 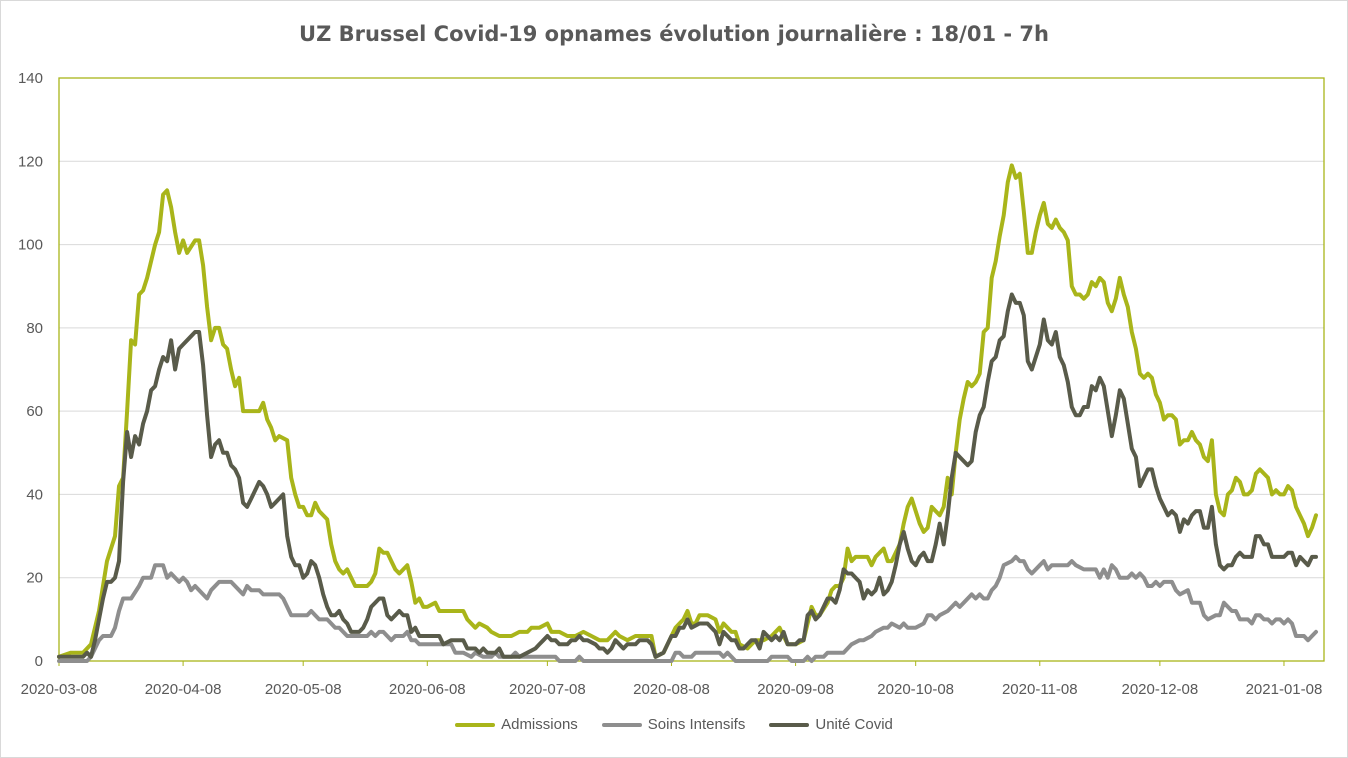 What do you see at coordinates (539, 724) in the screenshot?
I see `legend-label-admissions: Admissions` at bounding box center [539, 724].